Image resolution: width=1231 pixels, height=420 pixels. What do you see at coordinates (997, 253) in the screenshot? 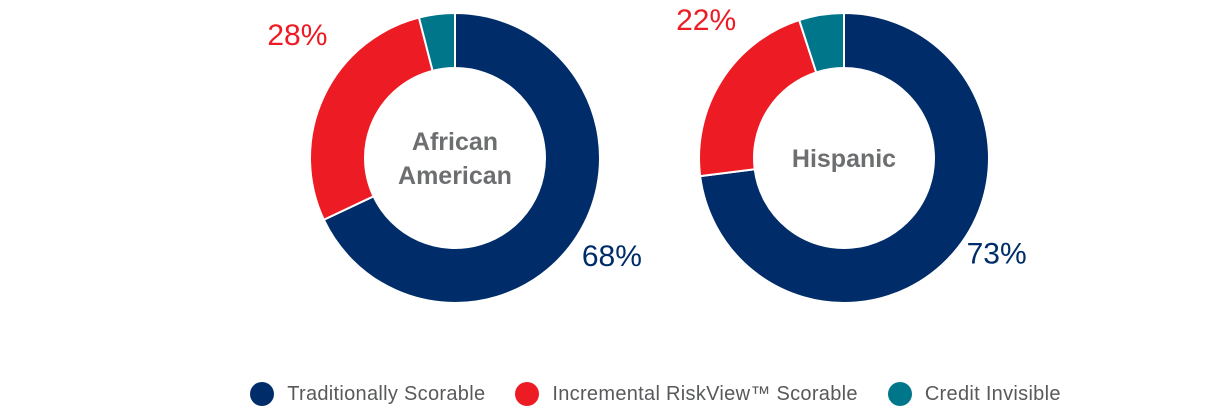
I see `data-label-traditionally-scorable: 73%` at bounding box center [997, 253].